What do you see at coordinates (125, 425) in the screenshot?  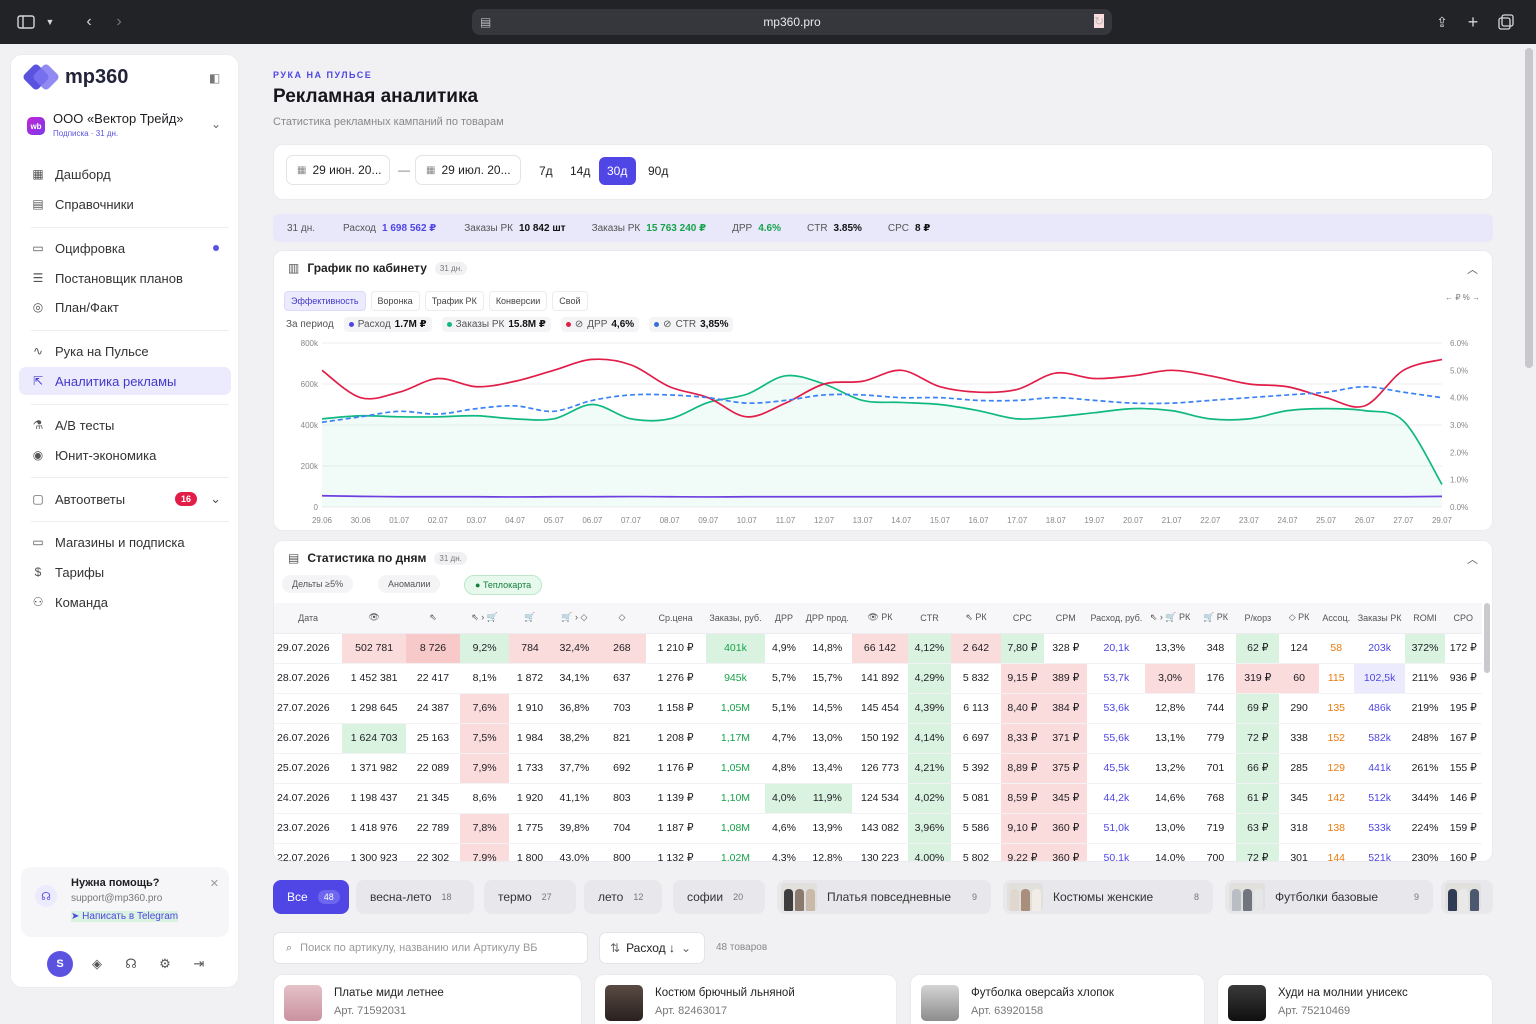 I see `sidebar-item-ab-tests: ⚗ A/B тесты` at bounding box center [125, 425].